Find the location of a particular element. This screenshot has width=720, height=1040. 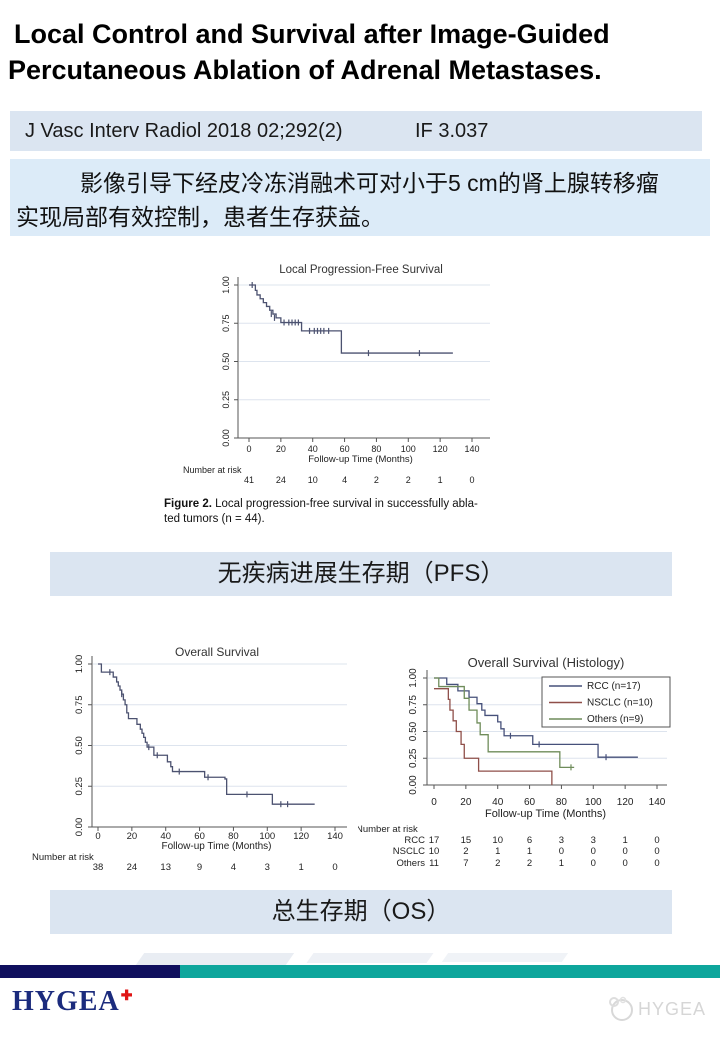

red-cross-icon: ✚ is located at coordinates (127, 996).